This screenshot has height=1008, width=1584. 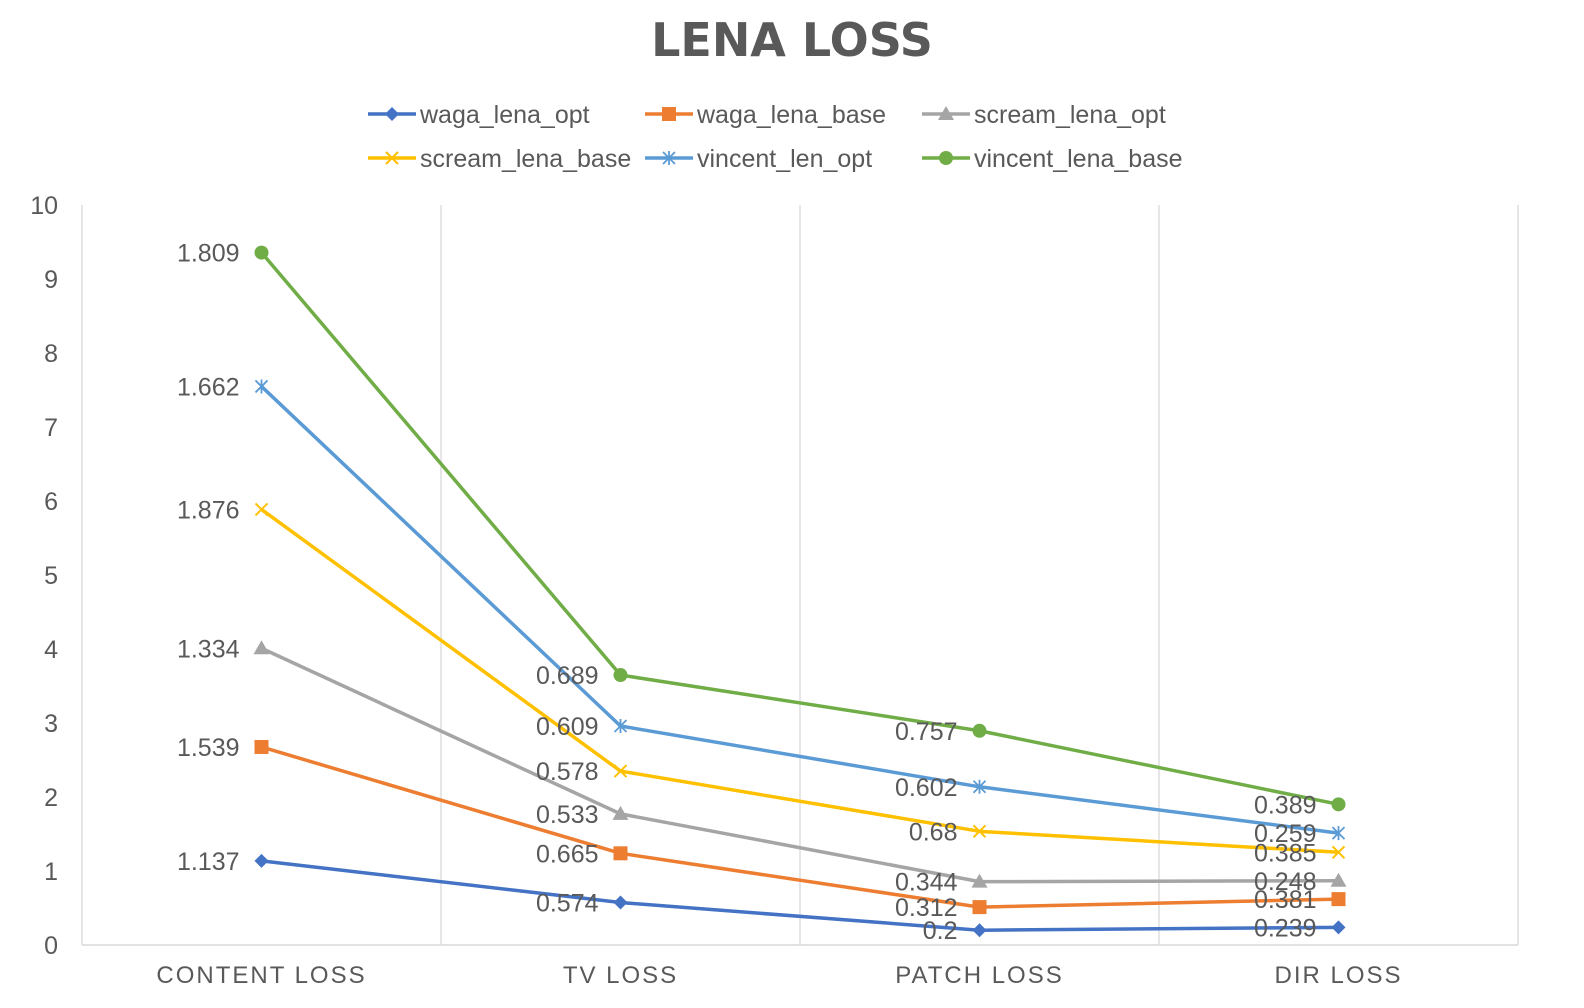 What do you see at coordinates (926, 732) in the screenshot?
I see `data-label: 0.757` at bounding box center [926, 732].